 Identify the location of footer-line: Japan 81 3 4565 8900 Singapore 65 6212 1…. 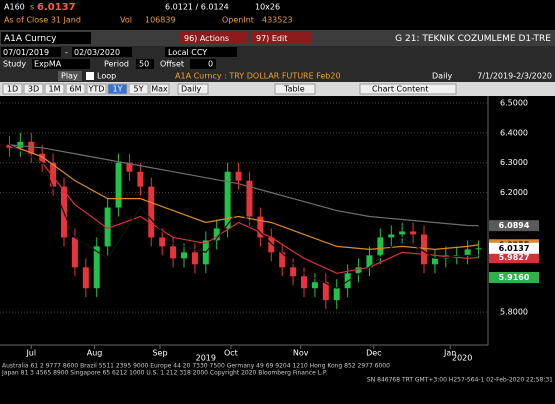
(164, 373).